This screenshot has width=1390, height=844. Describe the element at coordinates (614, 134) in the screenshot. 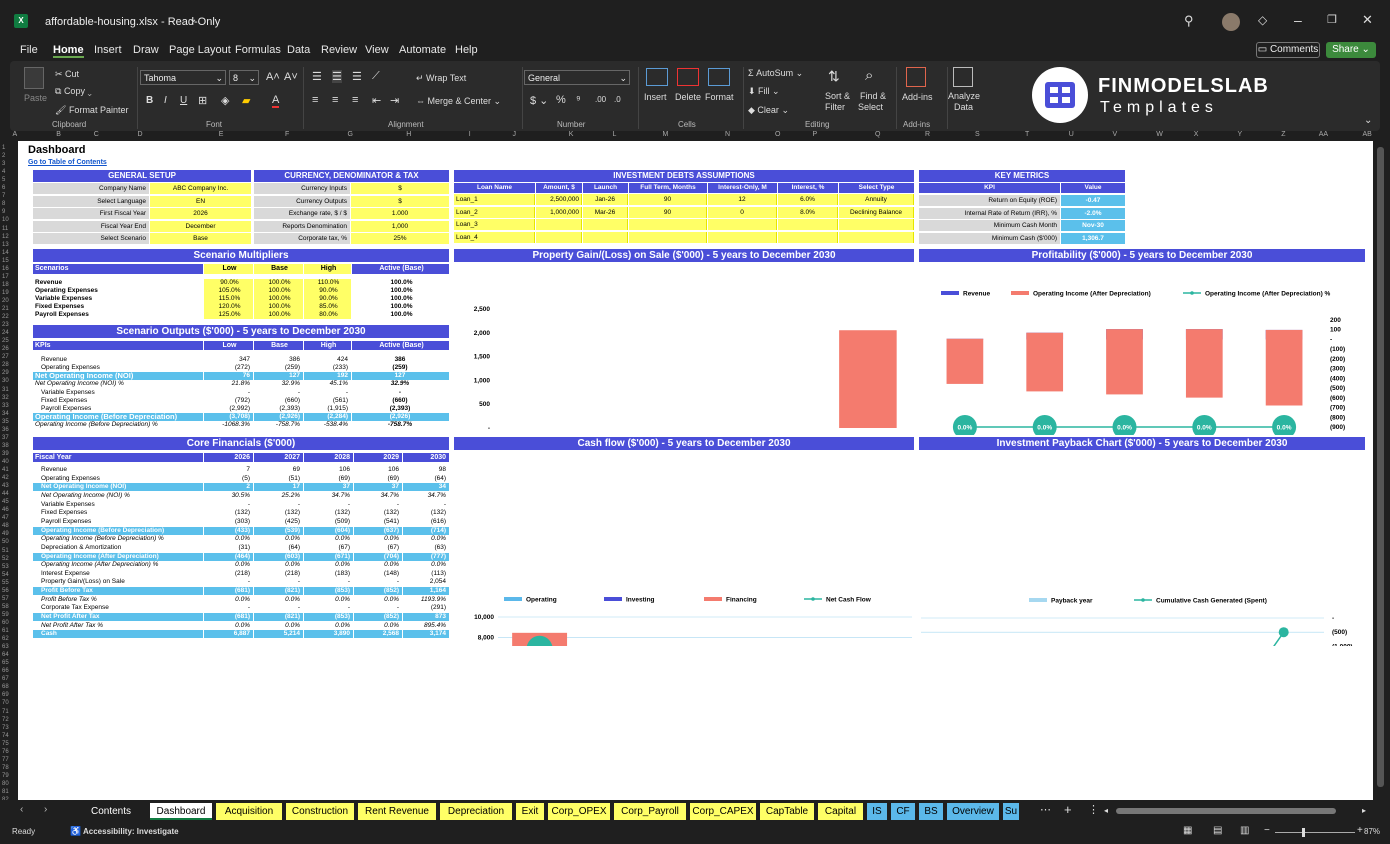

I see `column-header: L` at that location.